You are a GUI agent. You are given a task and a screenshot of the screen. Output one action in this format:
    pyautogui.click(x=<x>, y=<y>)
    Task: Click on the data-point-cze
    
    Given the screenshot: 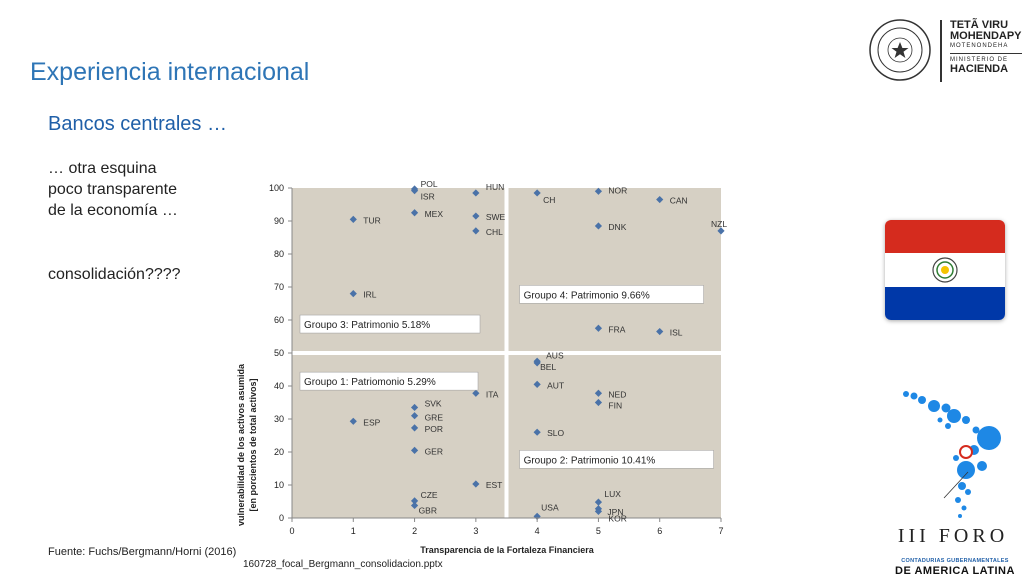 What is the action you would take?
    pyautogui.click(x=414, y=501)
    